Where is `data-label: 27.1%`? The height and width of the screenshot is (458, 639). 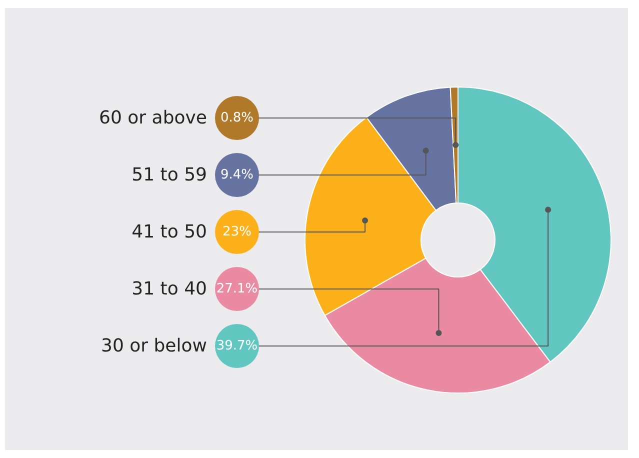 data-label: 27.1% is located at coordinates (237, 289).